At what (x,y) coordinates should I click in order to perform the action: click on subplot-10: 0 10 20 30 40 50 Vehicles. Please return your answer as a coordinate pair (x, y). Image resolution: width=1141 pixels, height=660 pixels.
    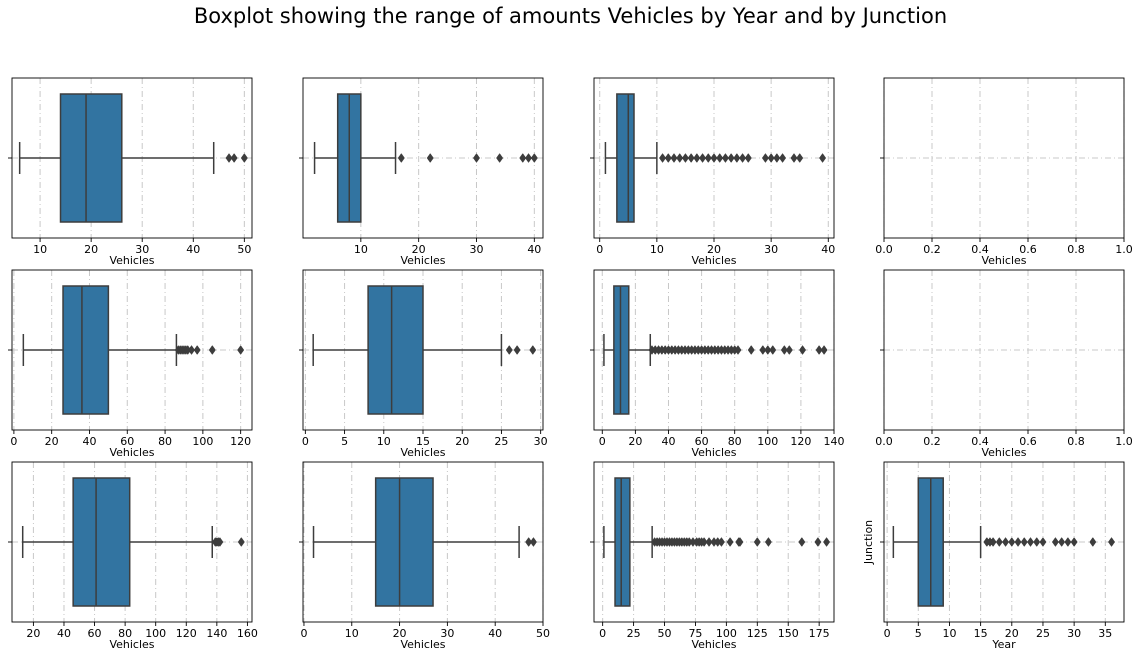
    Looking at the image, I should click on (424, 556).